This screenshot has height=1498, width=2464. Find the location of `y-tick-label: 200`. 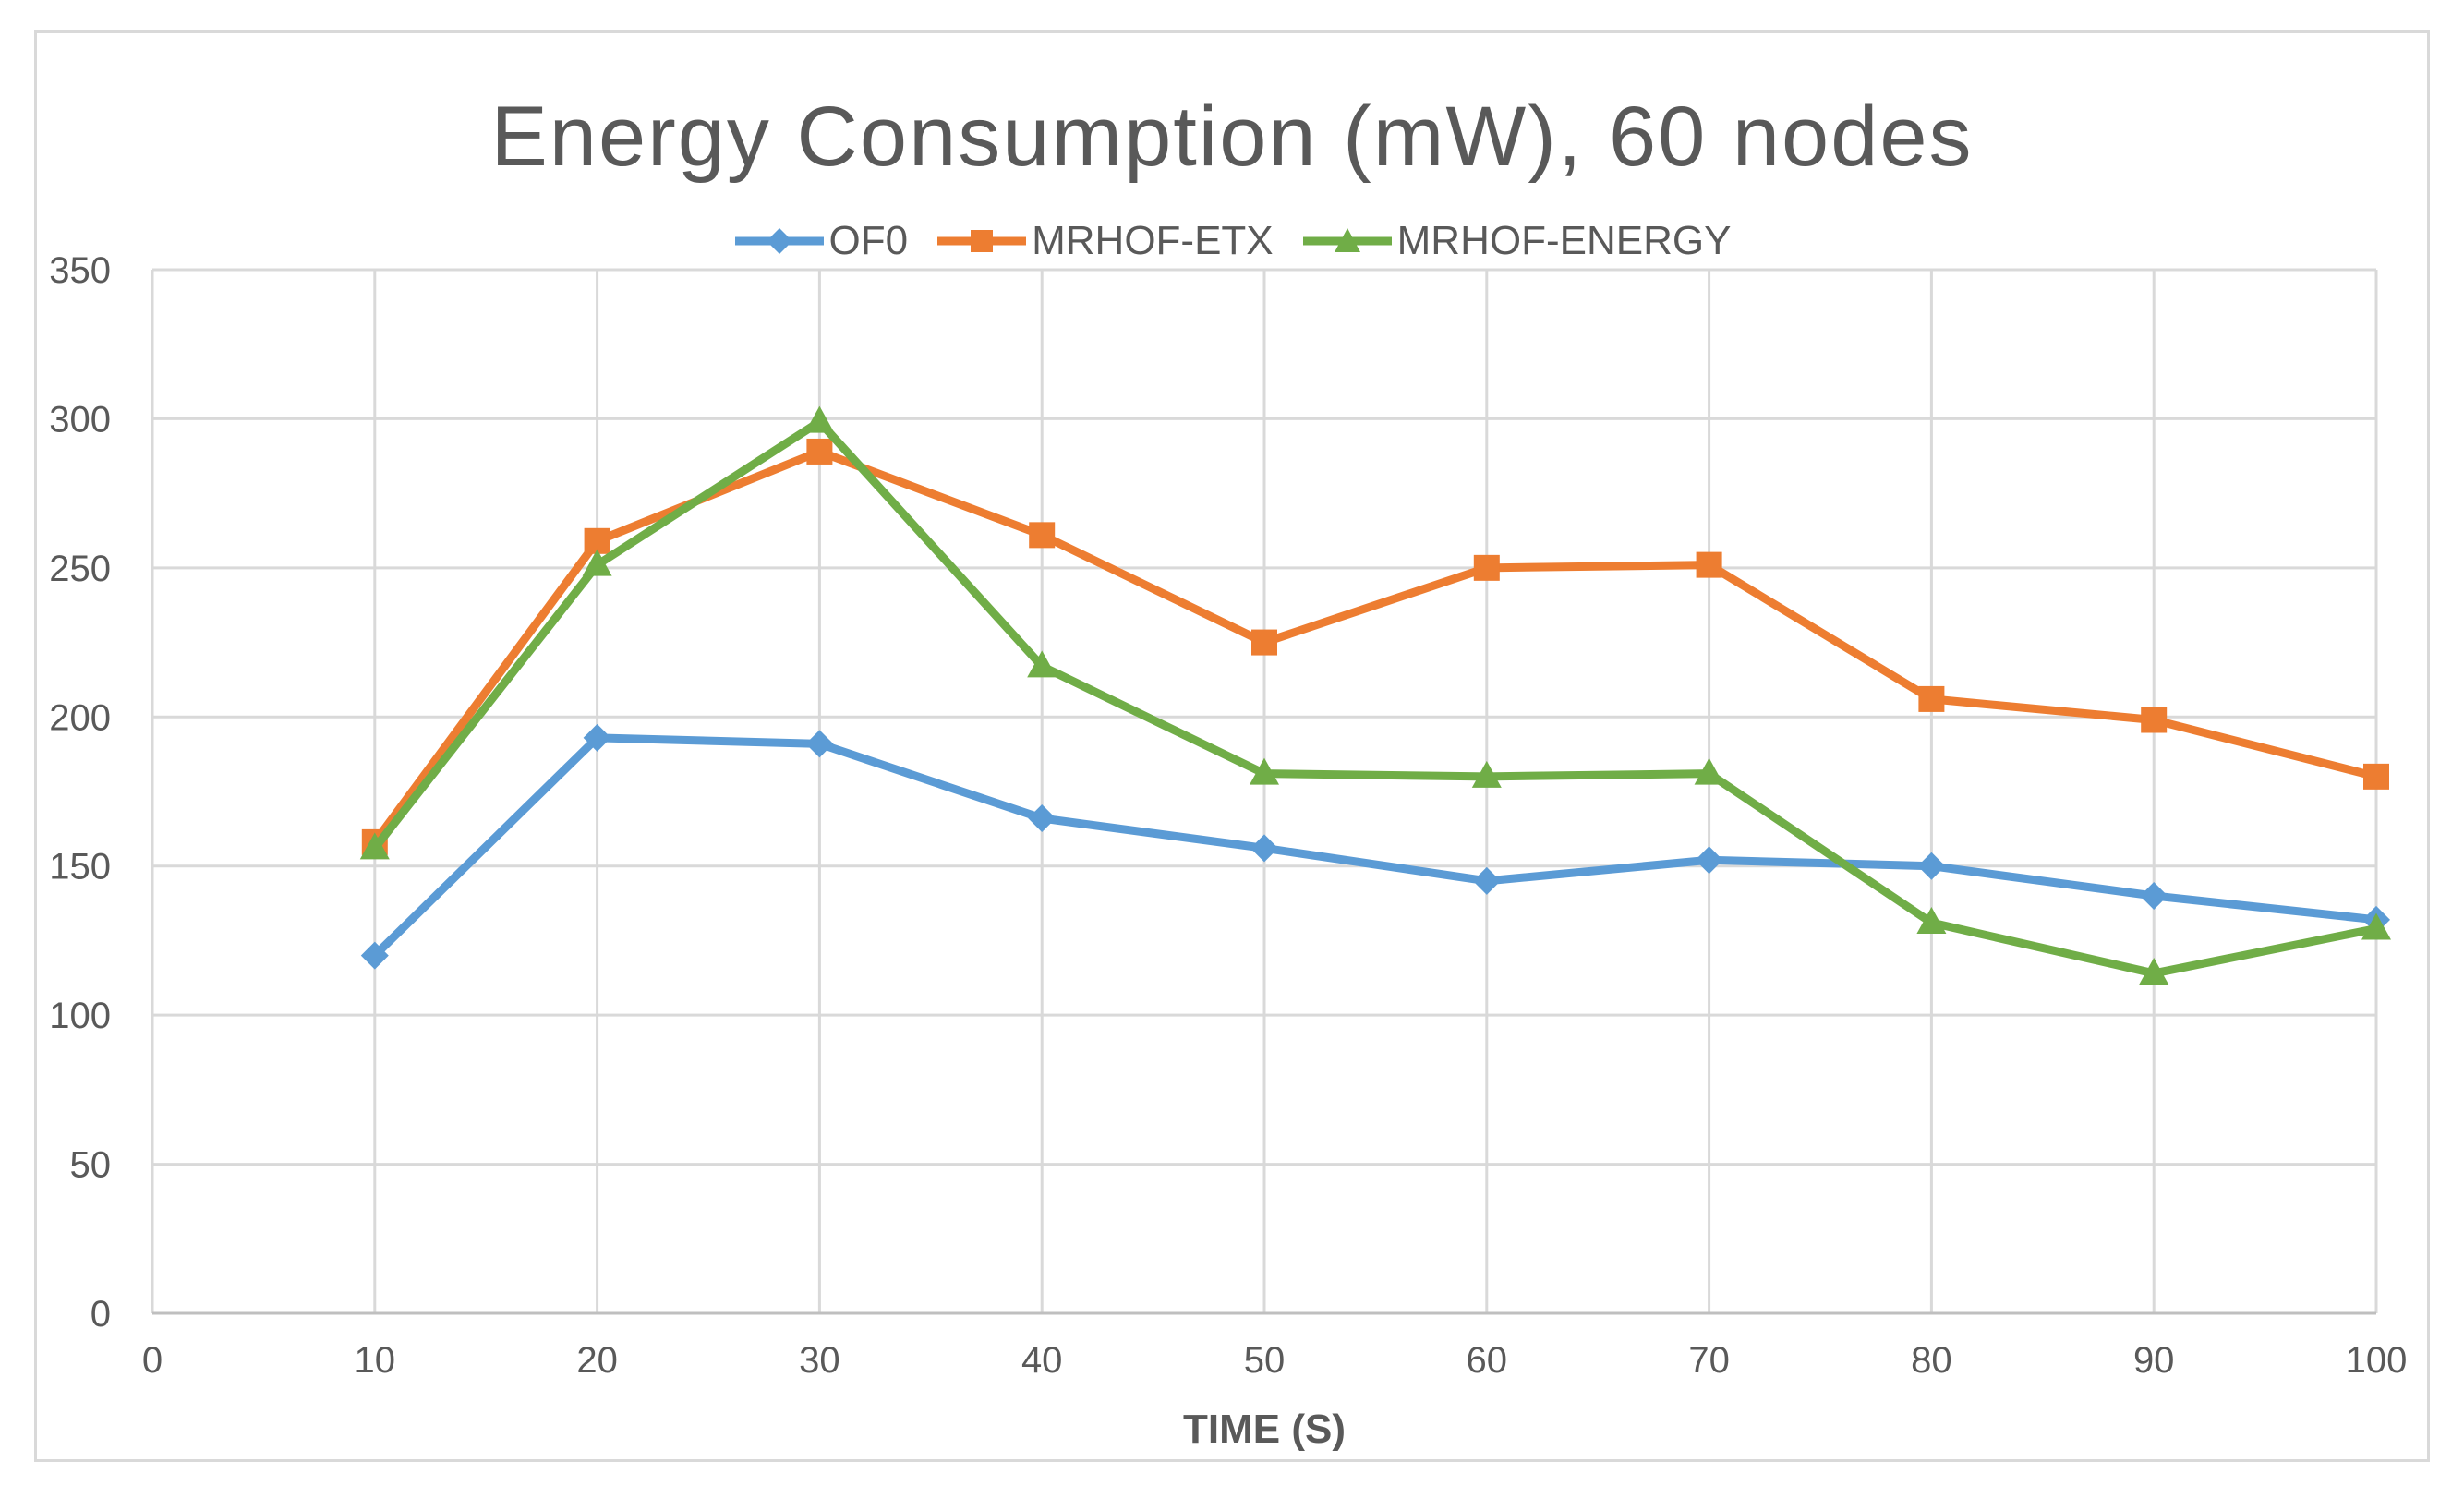

y-tick-label: 200 is located at coordinates (80, 717).